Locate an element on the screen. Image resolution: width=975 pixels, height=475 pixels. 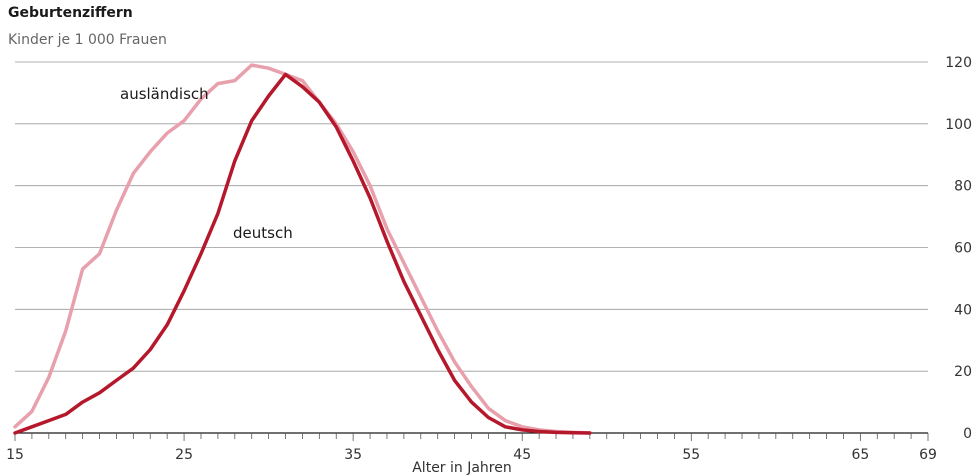
x-tick-label: 35 is located at coordinates (353, 455).